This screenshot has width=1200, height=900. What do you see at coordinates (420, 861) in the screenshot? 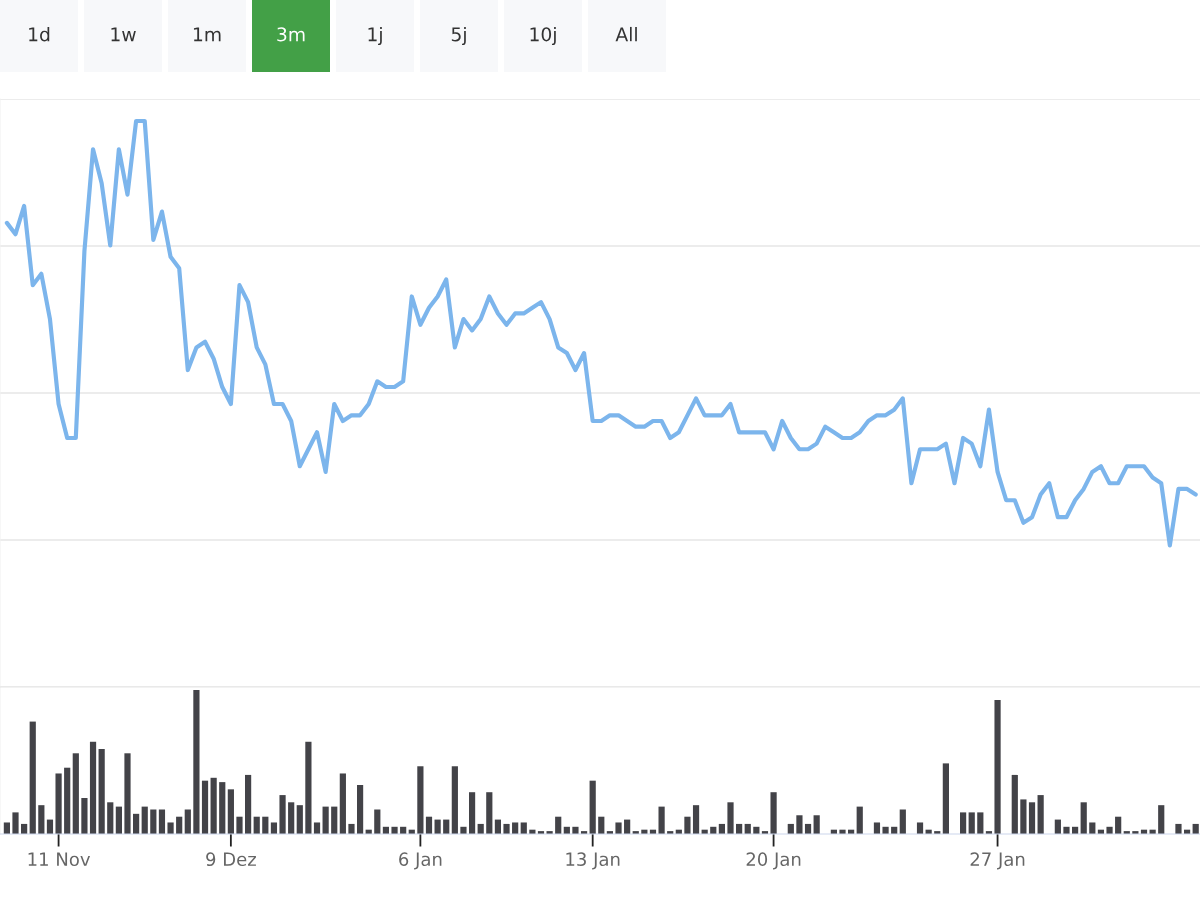
I see `x-tick-label: 6 Jan` at bounding box center [420, 861].